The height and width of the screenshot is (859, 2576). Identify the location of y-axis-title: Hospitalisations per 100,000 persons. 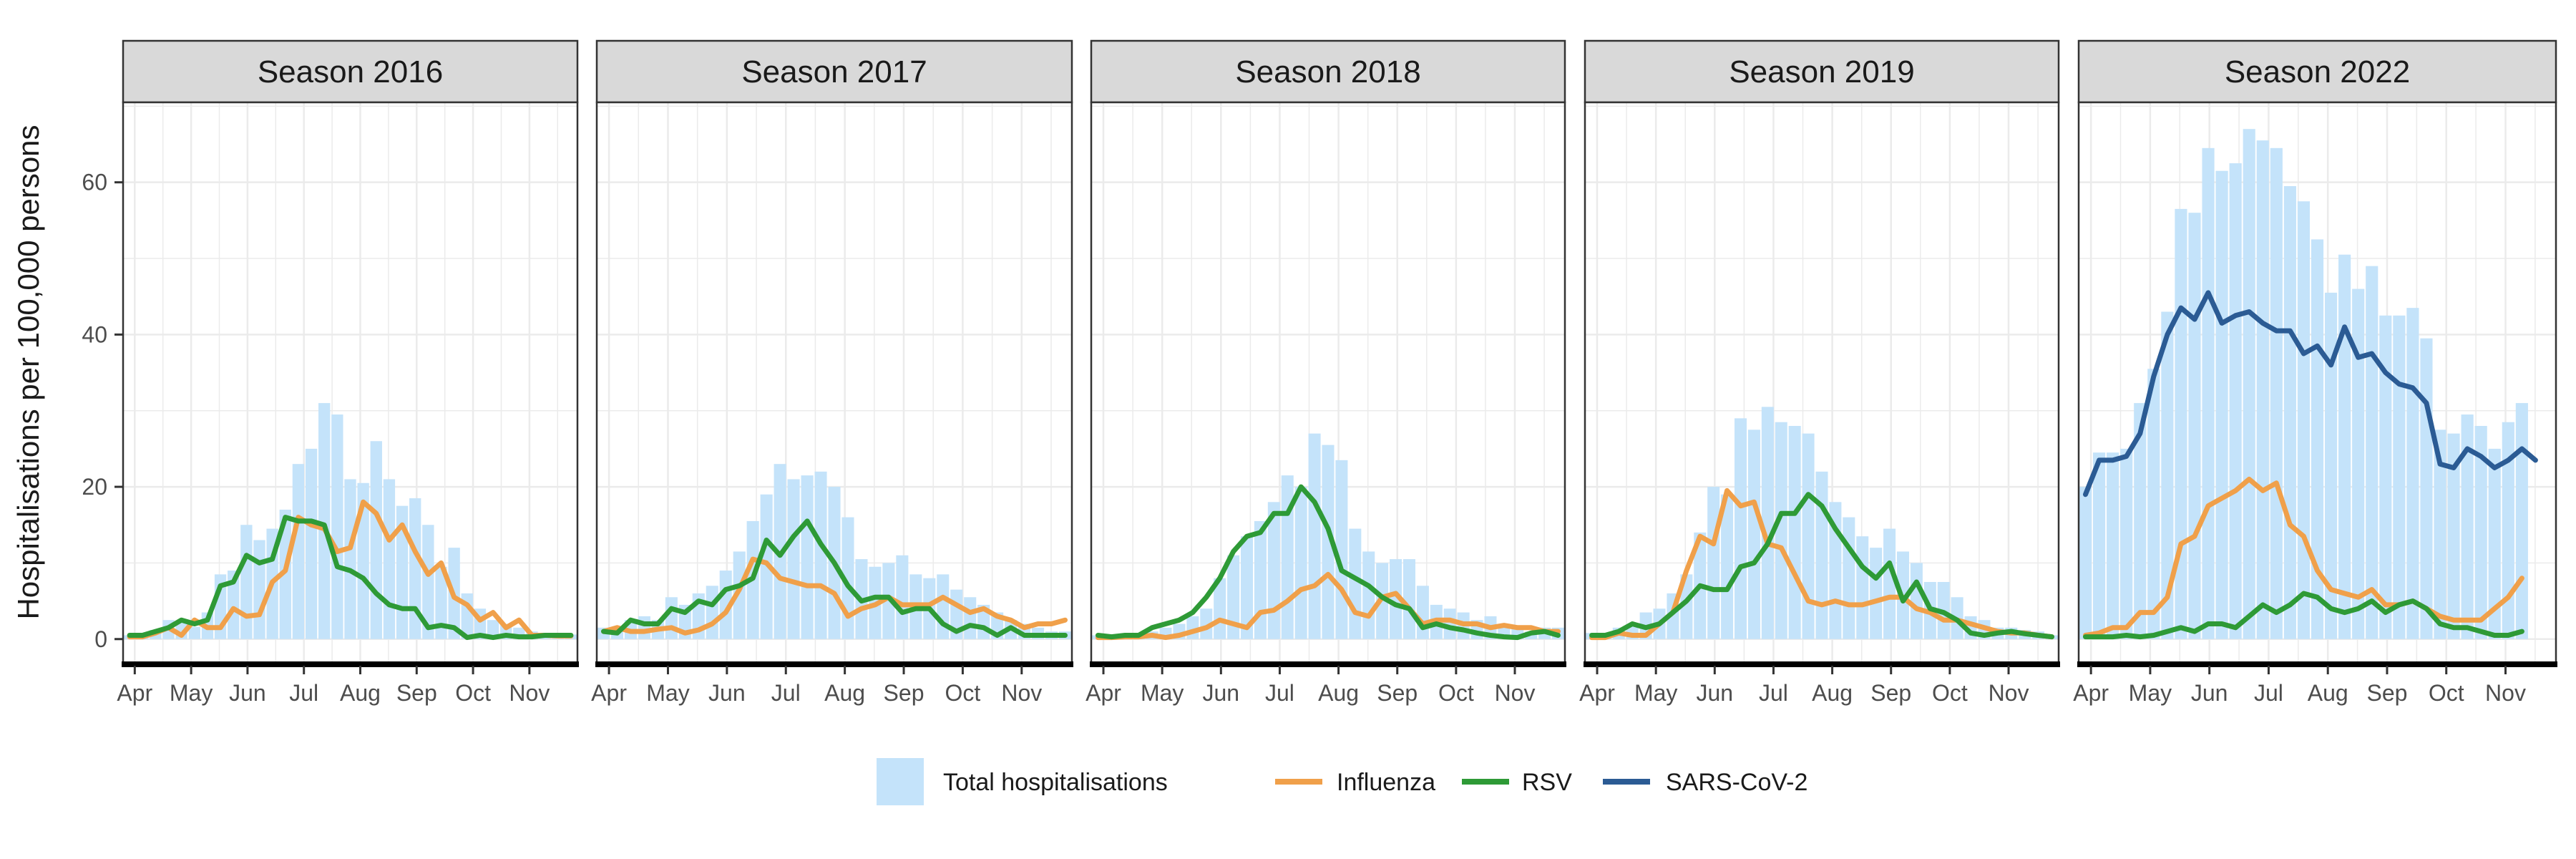
(28, 372).